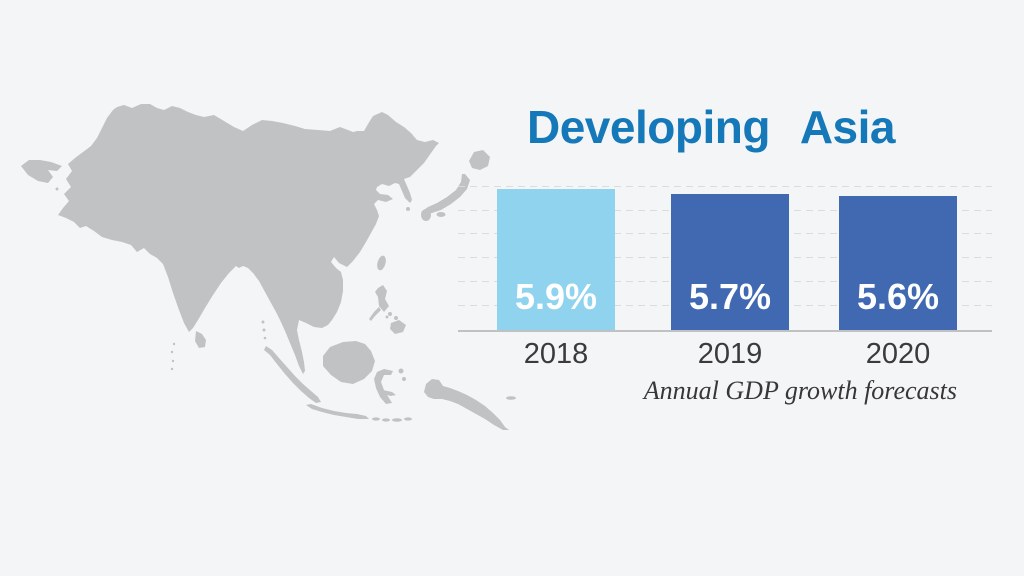 The image size is (1024, 576). Describe the element at coordinates (445, 194) in the screenshot. I see `japan-honshu-shape` at that location.